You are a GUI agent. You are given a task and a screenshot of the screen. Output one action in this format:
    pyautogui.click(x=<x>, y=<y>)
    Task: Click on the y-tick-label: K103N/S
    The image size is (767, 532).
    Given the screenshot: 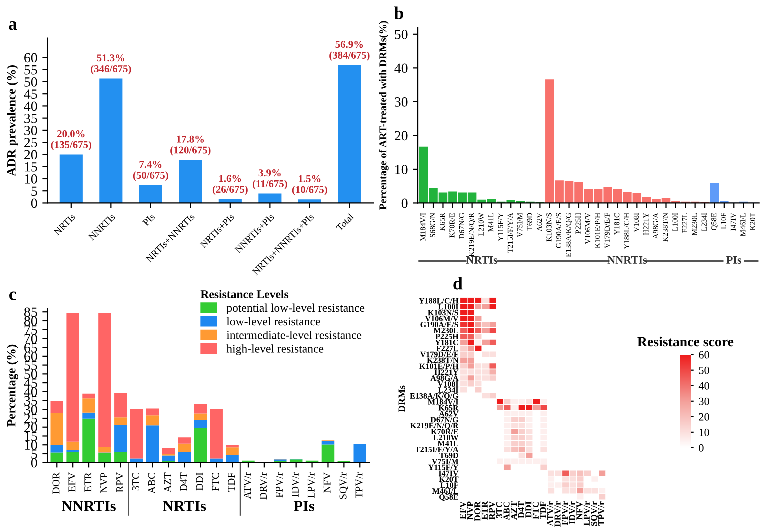 What is the action you would take?
    pyautogui.click(x=443, y=313)
    